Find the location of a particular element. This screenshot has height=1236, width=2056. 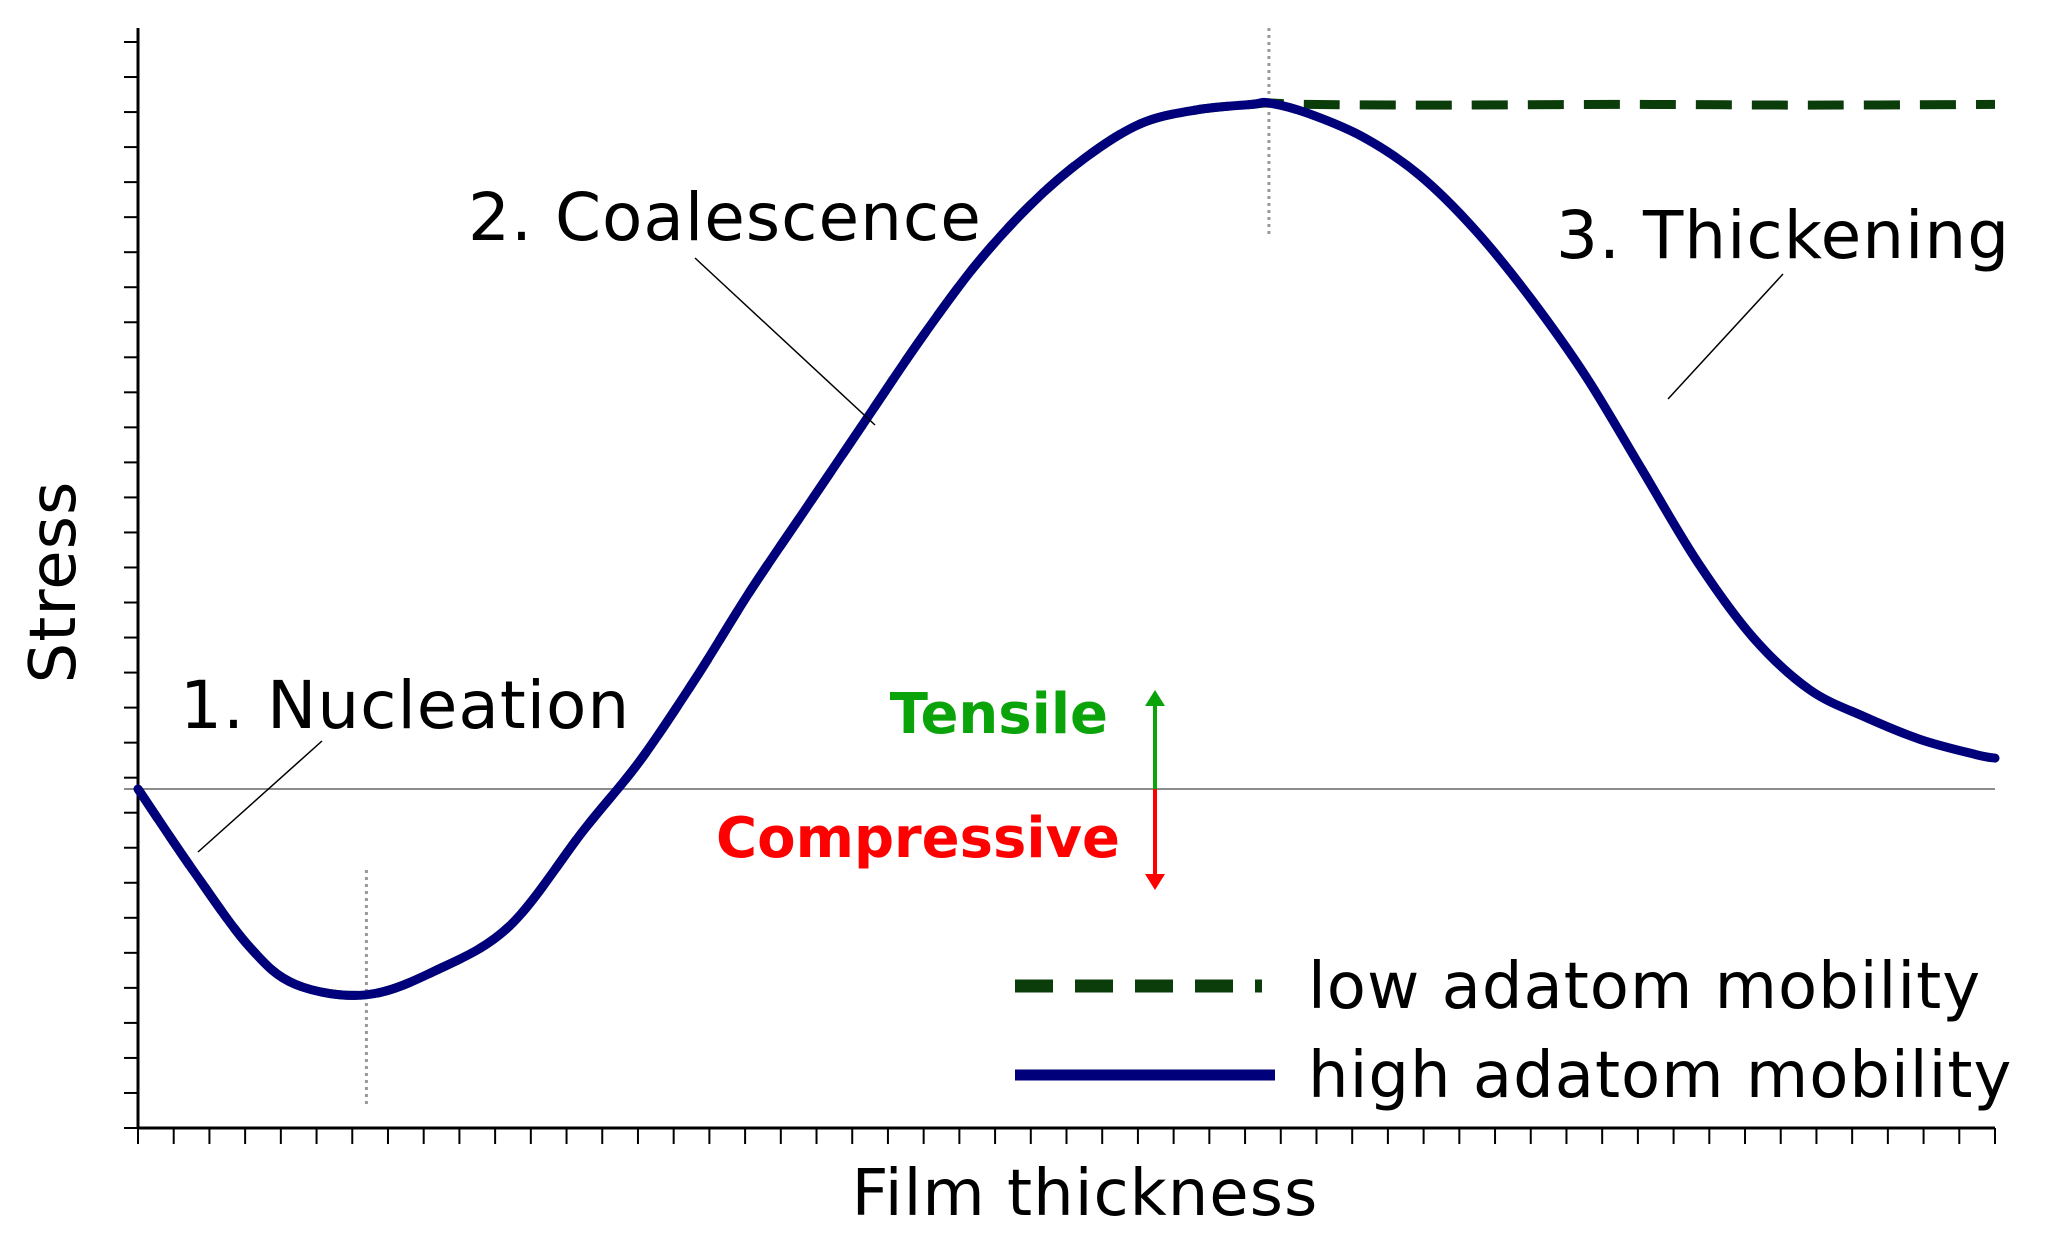

tensile-arrow-head is located at coordinates (1155, 698).